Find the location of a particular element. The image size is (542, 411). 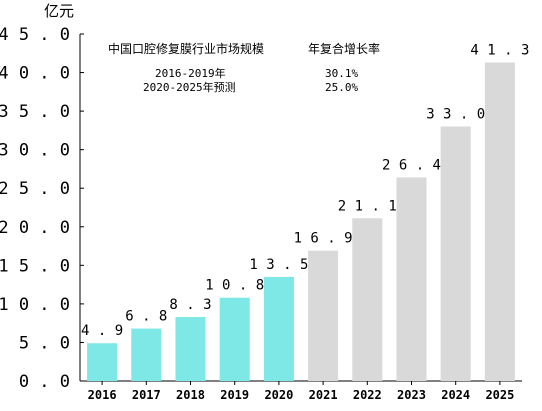

data-label-2023: 2 6 . 4 is located at coordinates (411, 165).